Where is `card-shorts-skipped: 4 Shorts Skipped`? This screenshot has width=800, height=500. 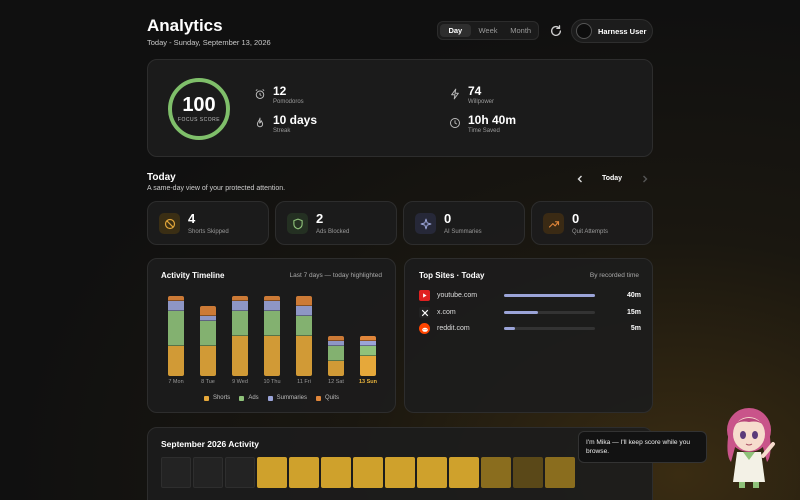 card-shorts-skipped: 4 Shorts Skipped is located at coordinates (208, 223).